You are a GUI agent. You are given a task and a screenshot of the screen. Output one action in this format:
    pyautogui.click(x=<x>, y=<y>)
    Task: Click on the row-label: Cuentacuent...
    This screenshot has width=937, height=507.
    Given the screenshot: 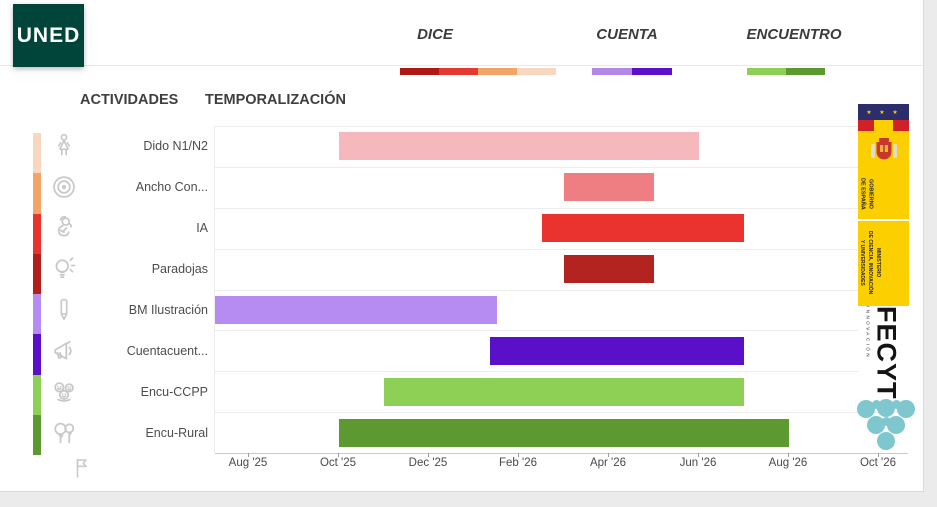 What is the action you would take?
    pyautogui.click(x=167, y=350)
    